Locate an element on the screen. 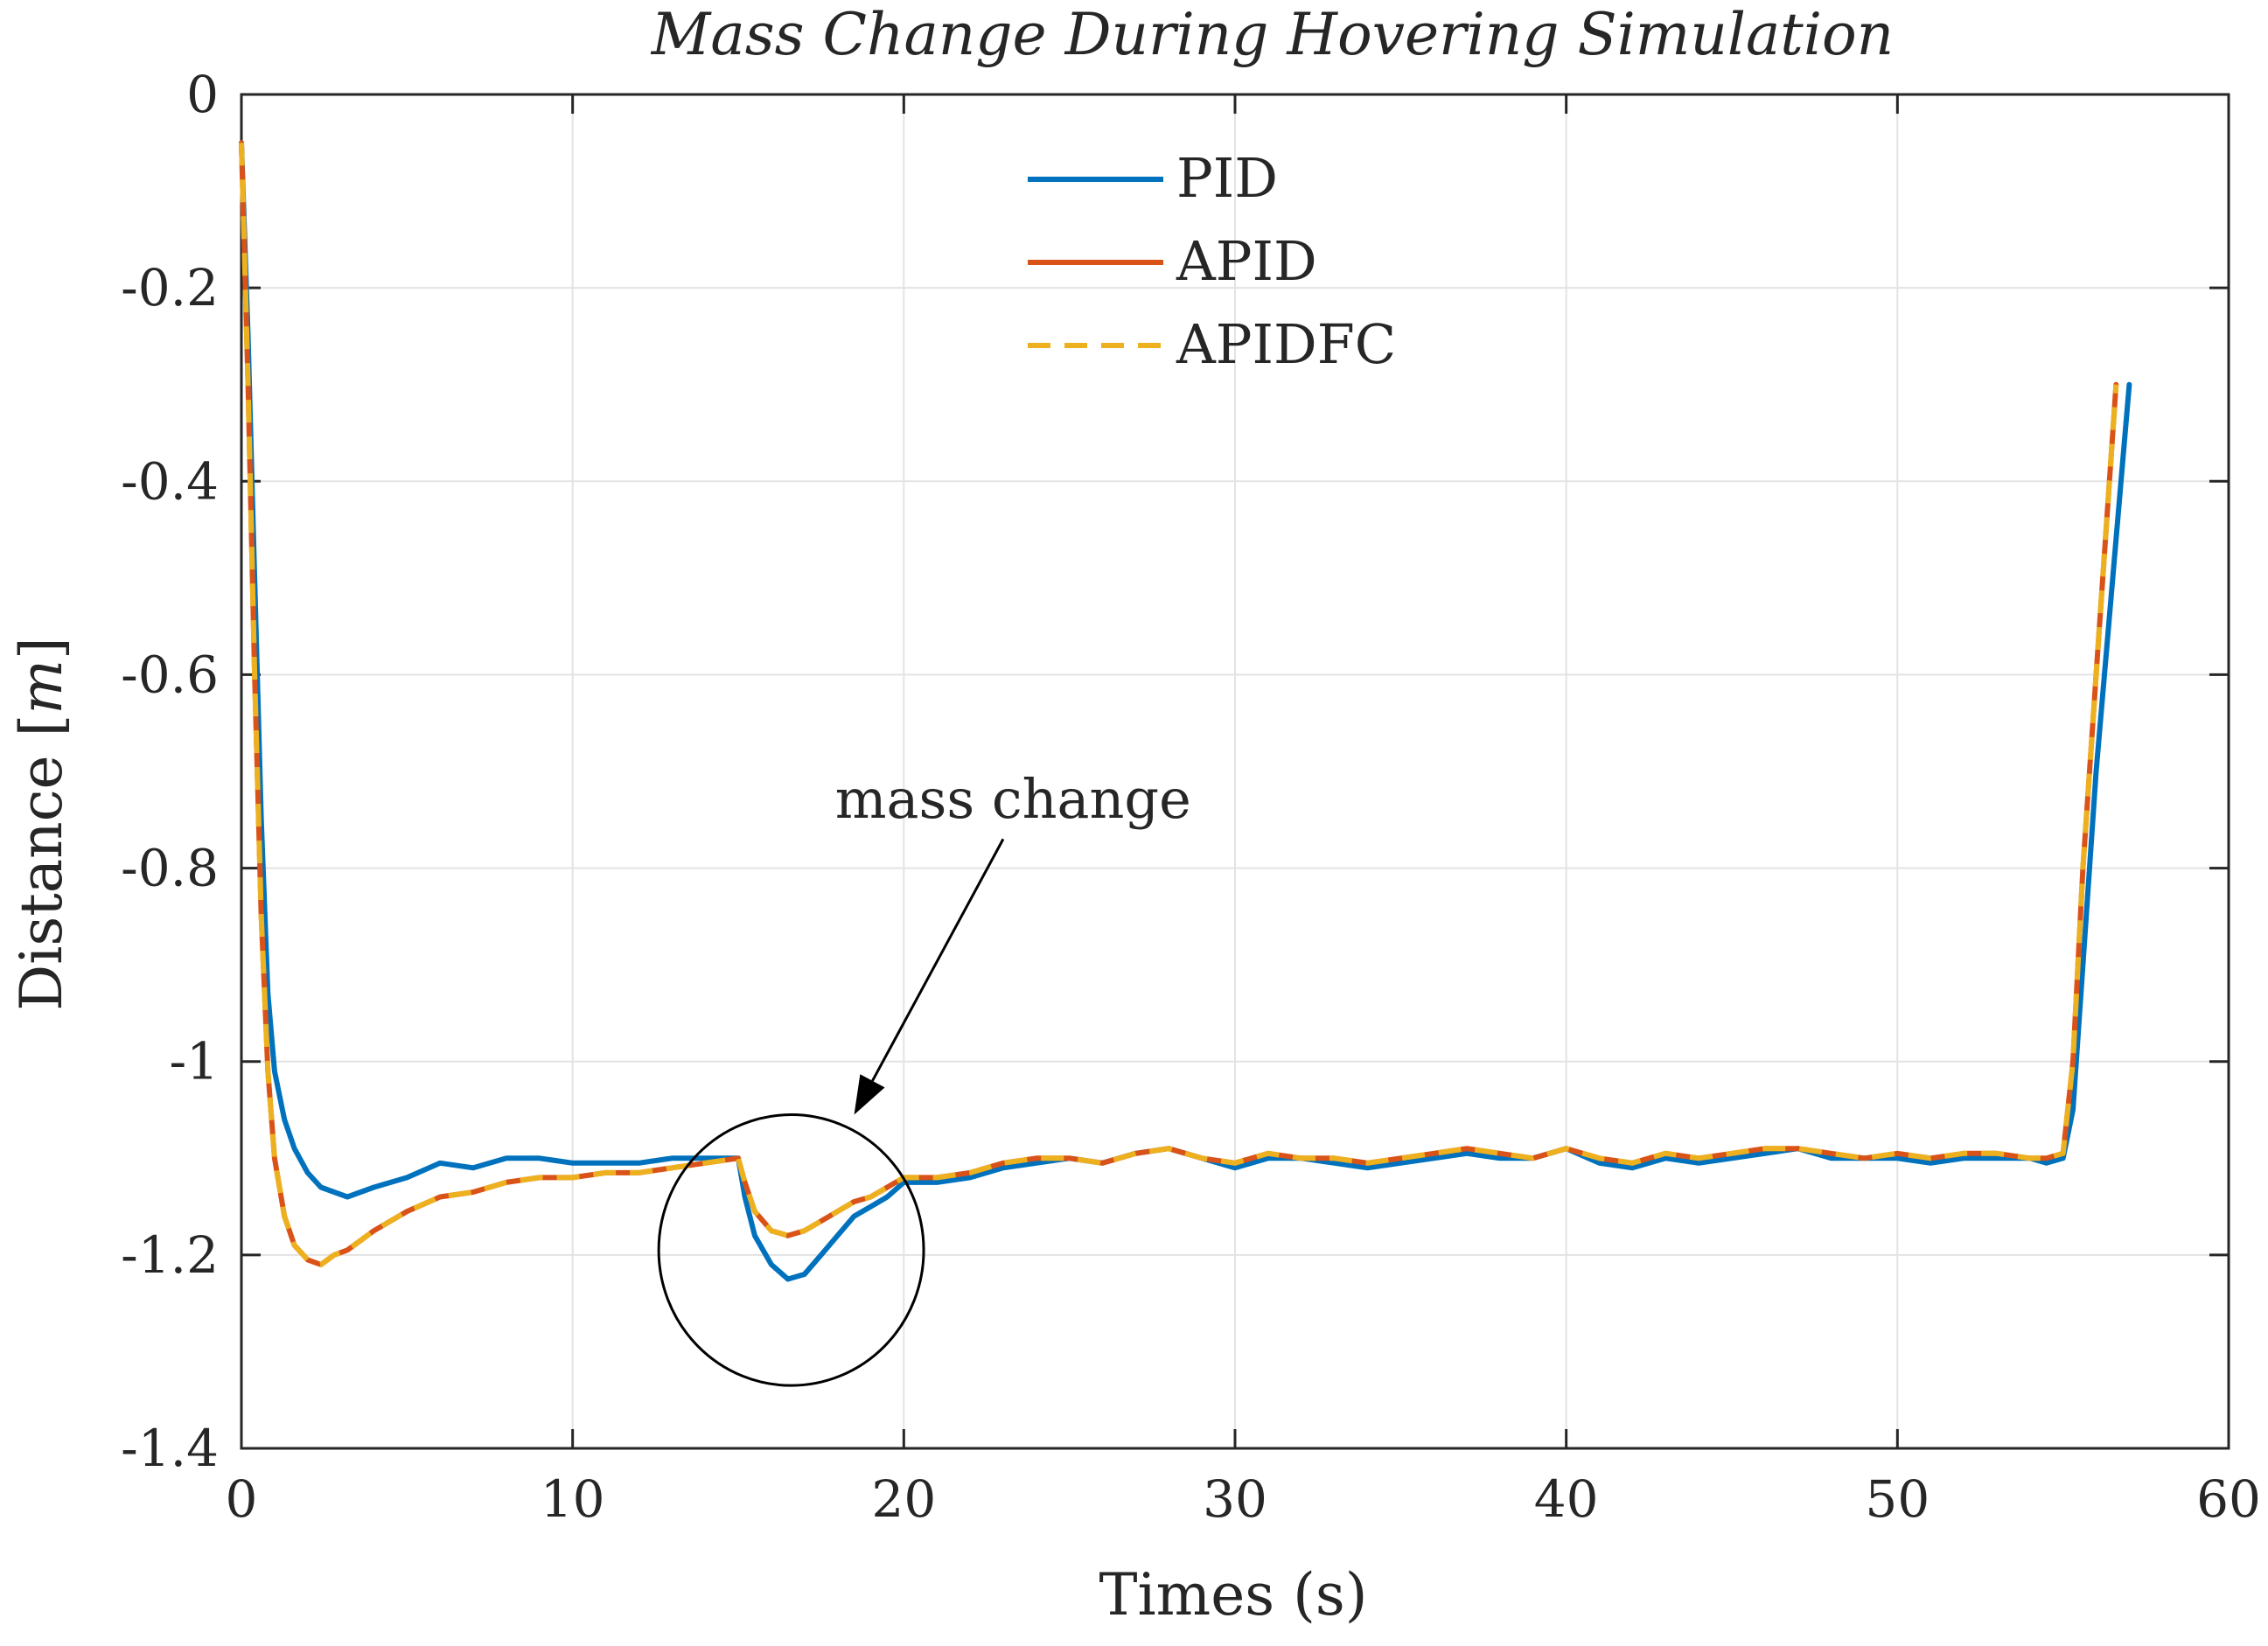  legend: PID APID APIDFC is located at coordinates (1212, 261).